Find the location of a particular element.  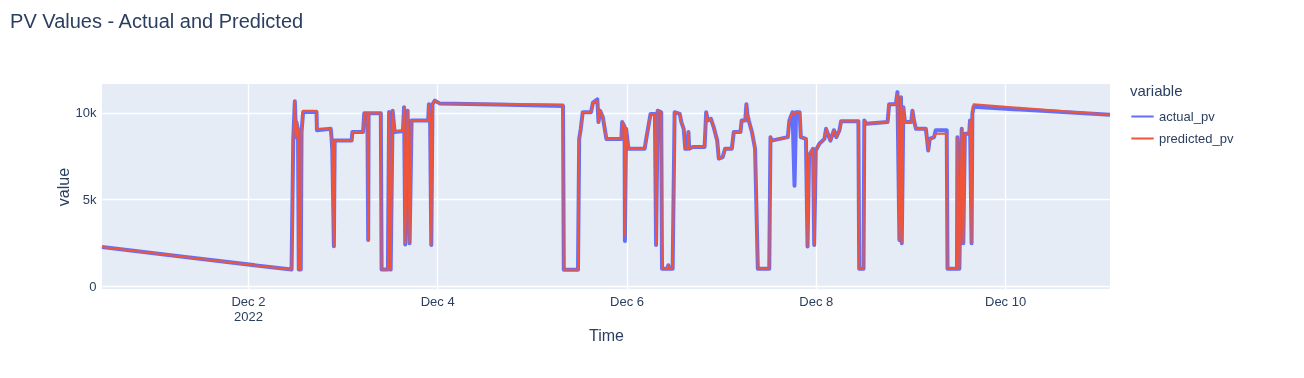

x-tick-label: Dec 6 is located at coordinates (627, 301).